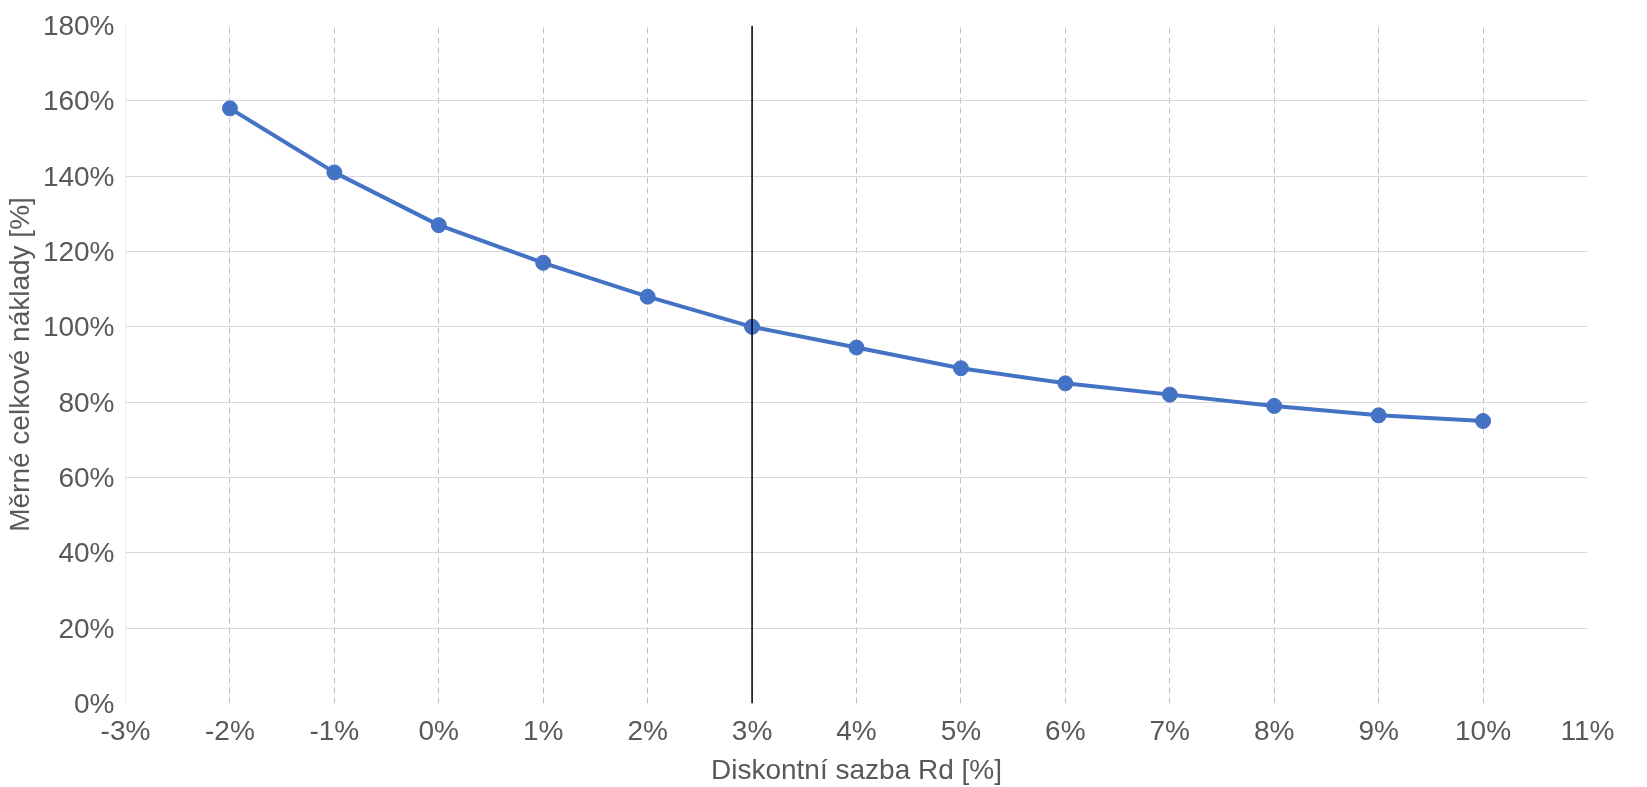 The image size is (1647, 787). What do you see at coordinates (543, 730) in the screenshot?
I see `x-tick-label: 1%` at bounding box center [543, 730].